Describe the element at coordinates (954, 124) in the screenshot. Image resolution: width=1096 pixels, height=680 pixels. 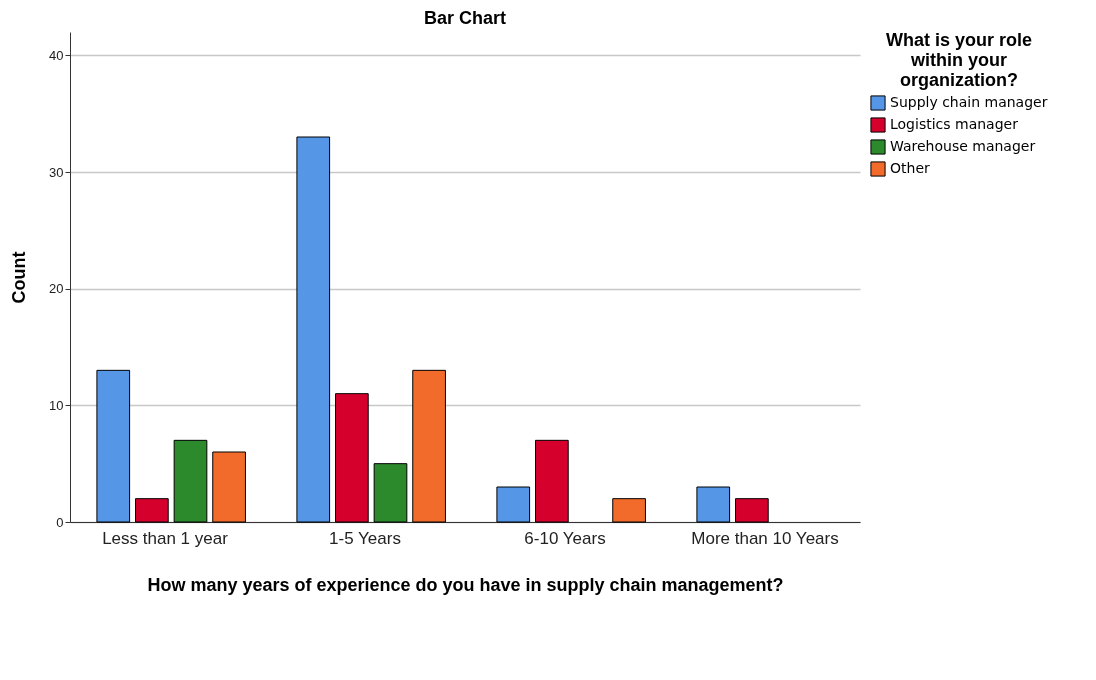
I see `legend-label: Logistics manager` at that location.